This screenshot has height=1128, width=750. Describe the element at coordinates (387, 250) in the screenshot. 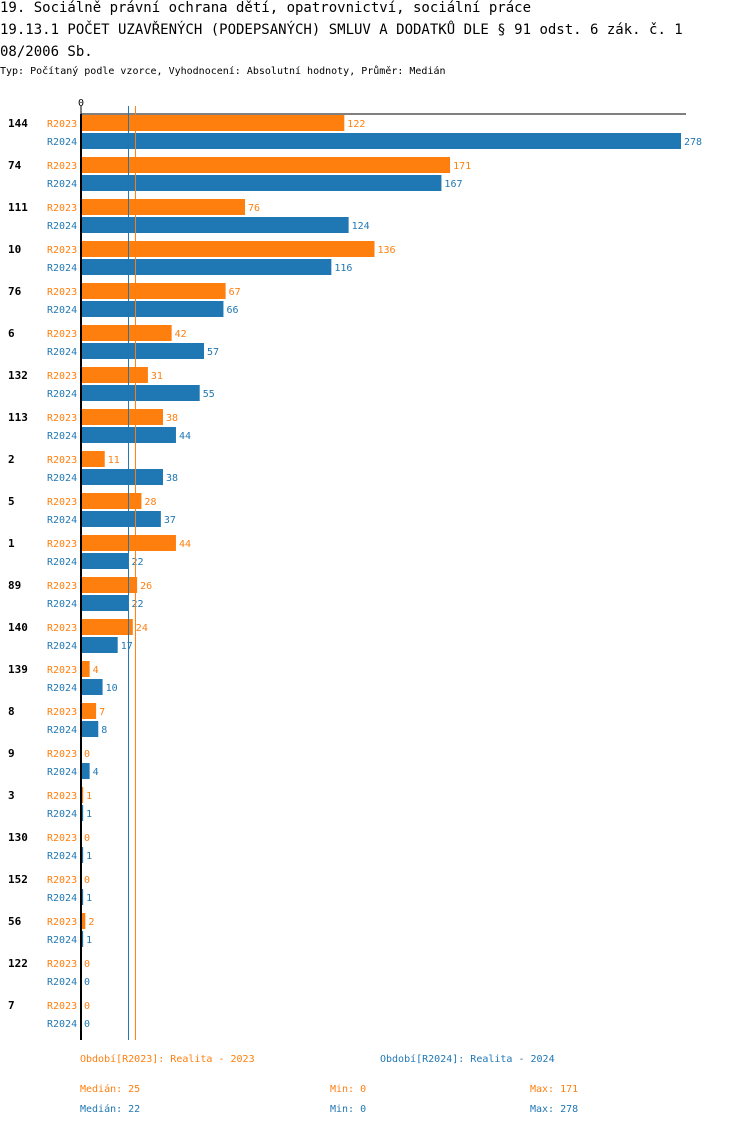

I see `data-label: 136` at that location.